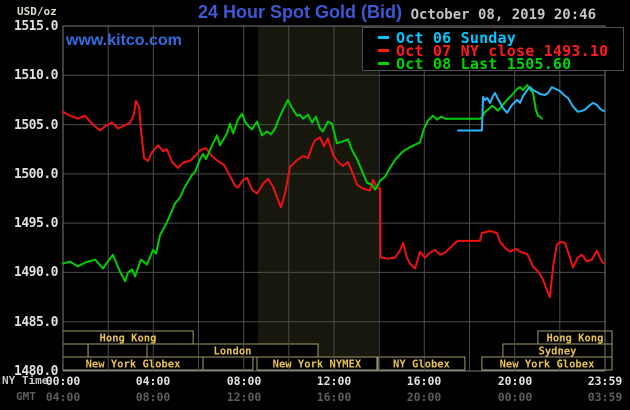 The width and height of the screenshot is (630, 410). I want to click on y-axis-tick-label: 1510.0, so click(36, 75).